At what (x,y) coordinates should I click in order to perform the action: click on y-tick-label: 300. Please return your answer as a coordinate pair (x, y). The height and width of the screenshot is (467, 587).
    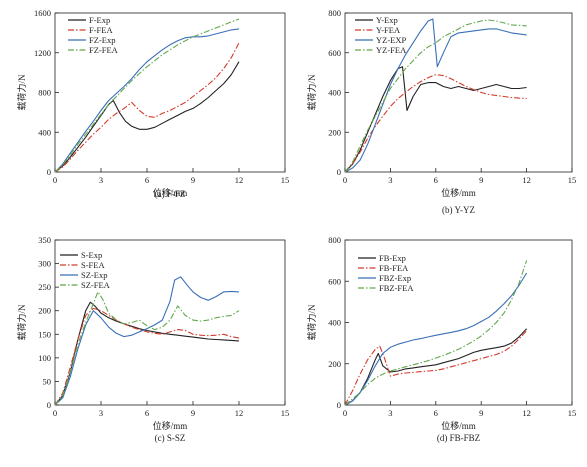
    Looking at the image, I should click on (44, 264).